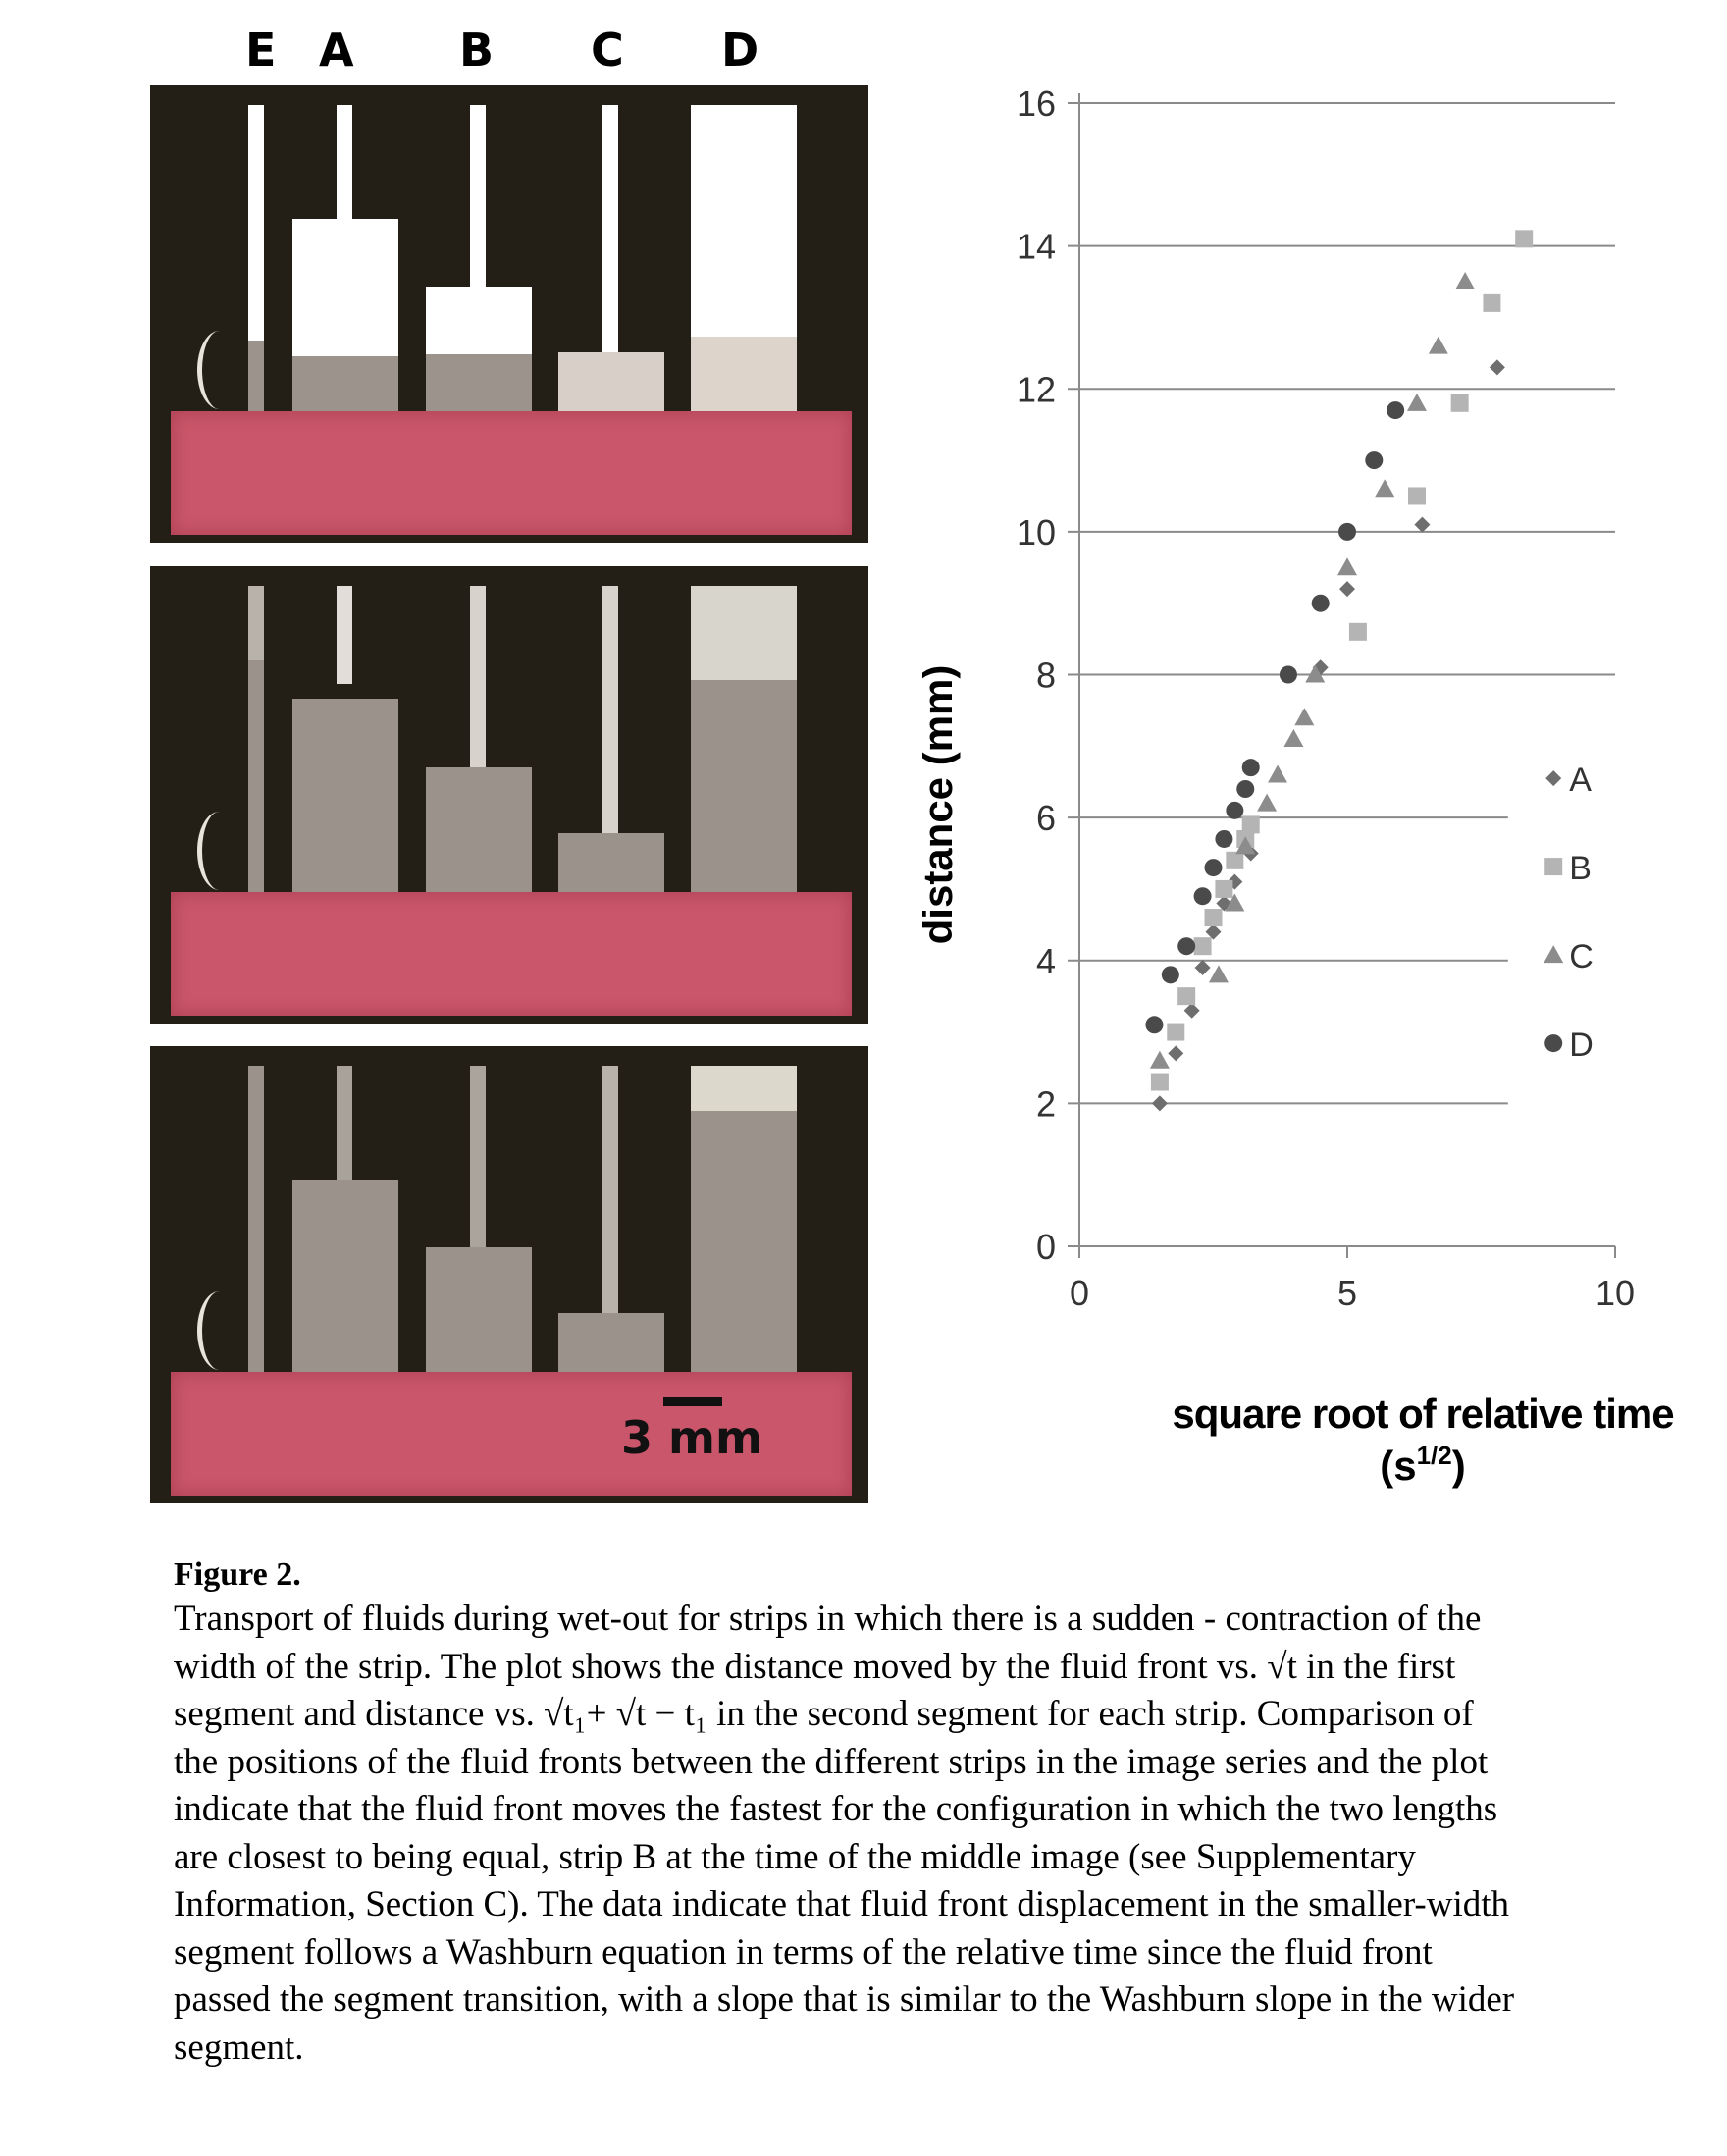  I want to click on y-tick-label: 2, so click(1046, 1103).